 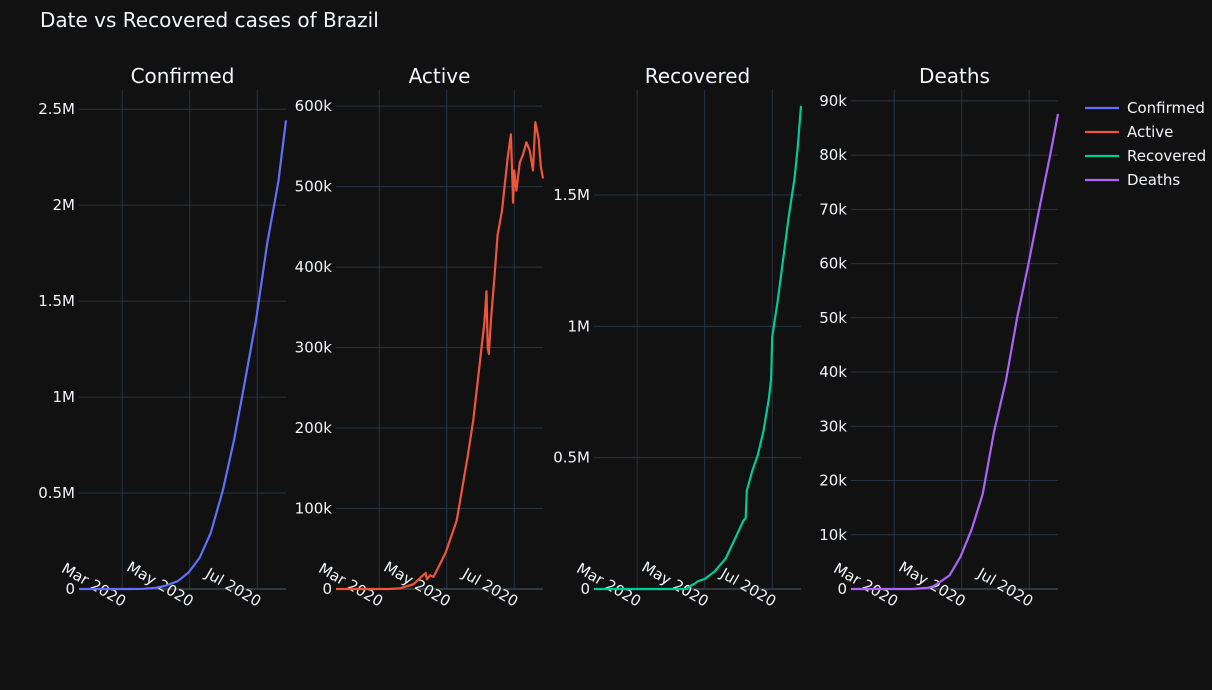 I want to click on chart-title: Date vs Recovered cases of Brazil, so click(x=209, y=20).